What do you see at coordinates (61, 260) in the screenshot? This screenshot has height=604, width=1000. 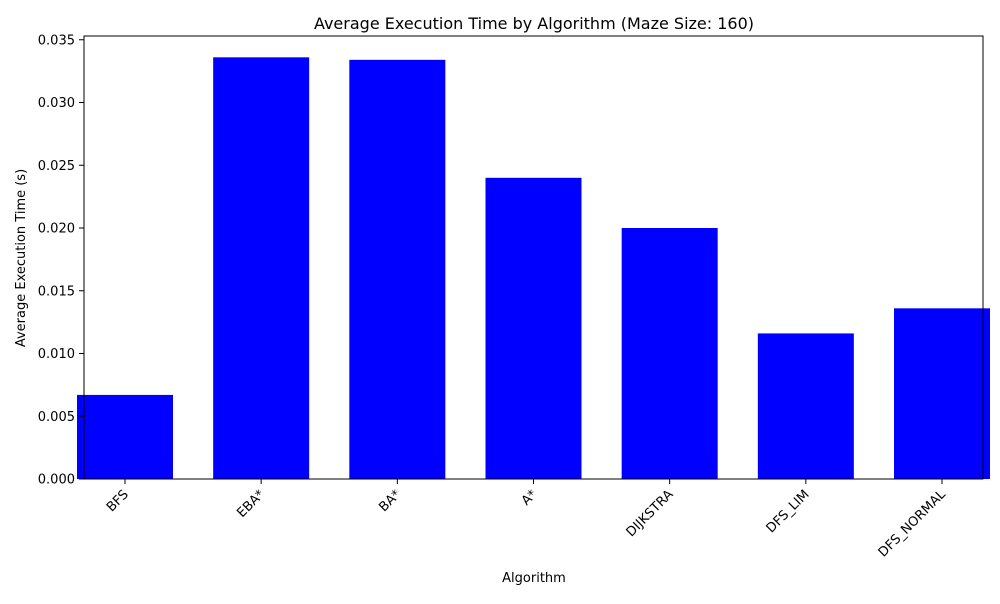 I see `y-axis: 0.000 0.005 0.010 0.015 0.020 0.025 0.030 0.035` at bounding box center [61, 260].